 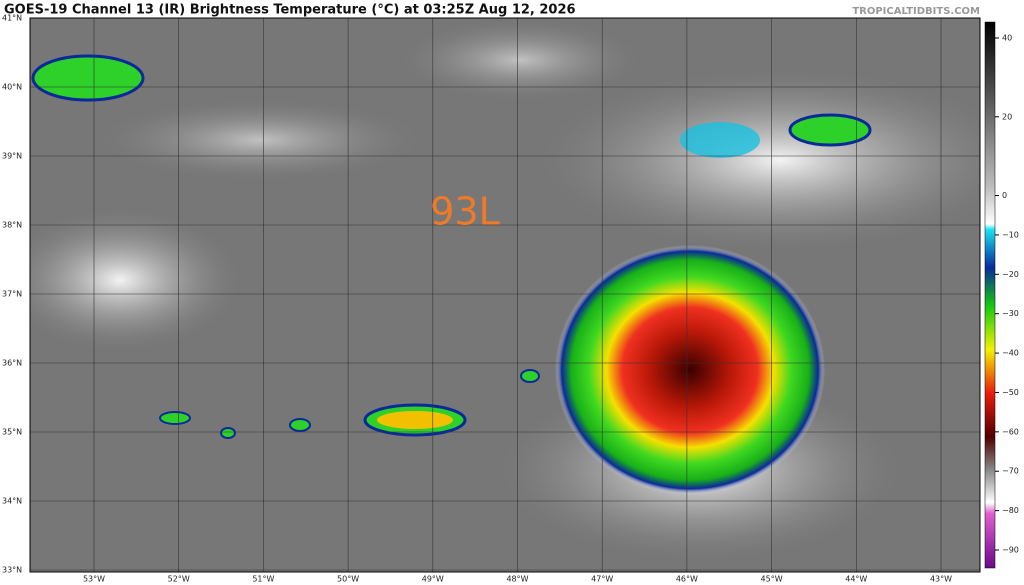 I want to click on colorbar-tick-label: −10, so click(x=1010, y=234).